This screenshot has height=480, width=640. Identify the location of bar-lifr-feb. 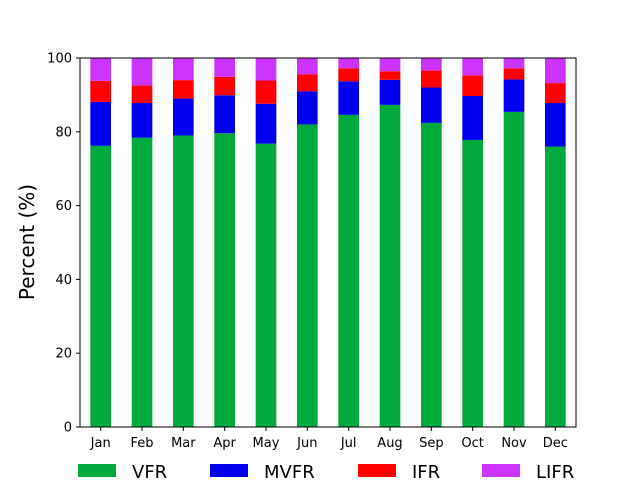
(142, 72).